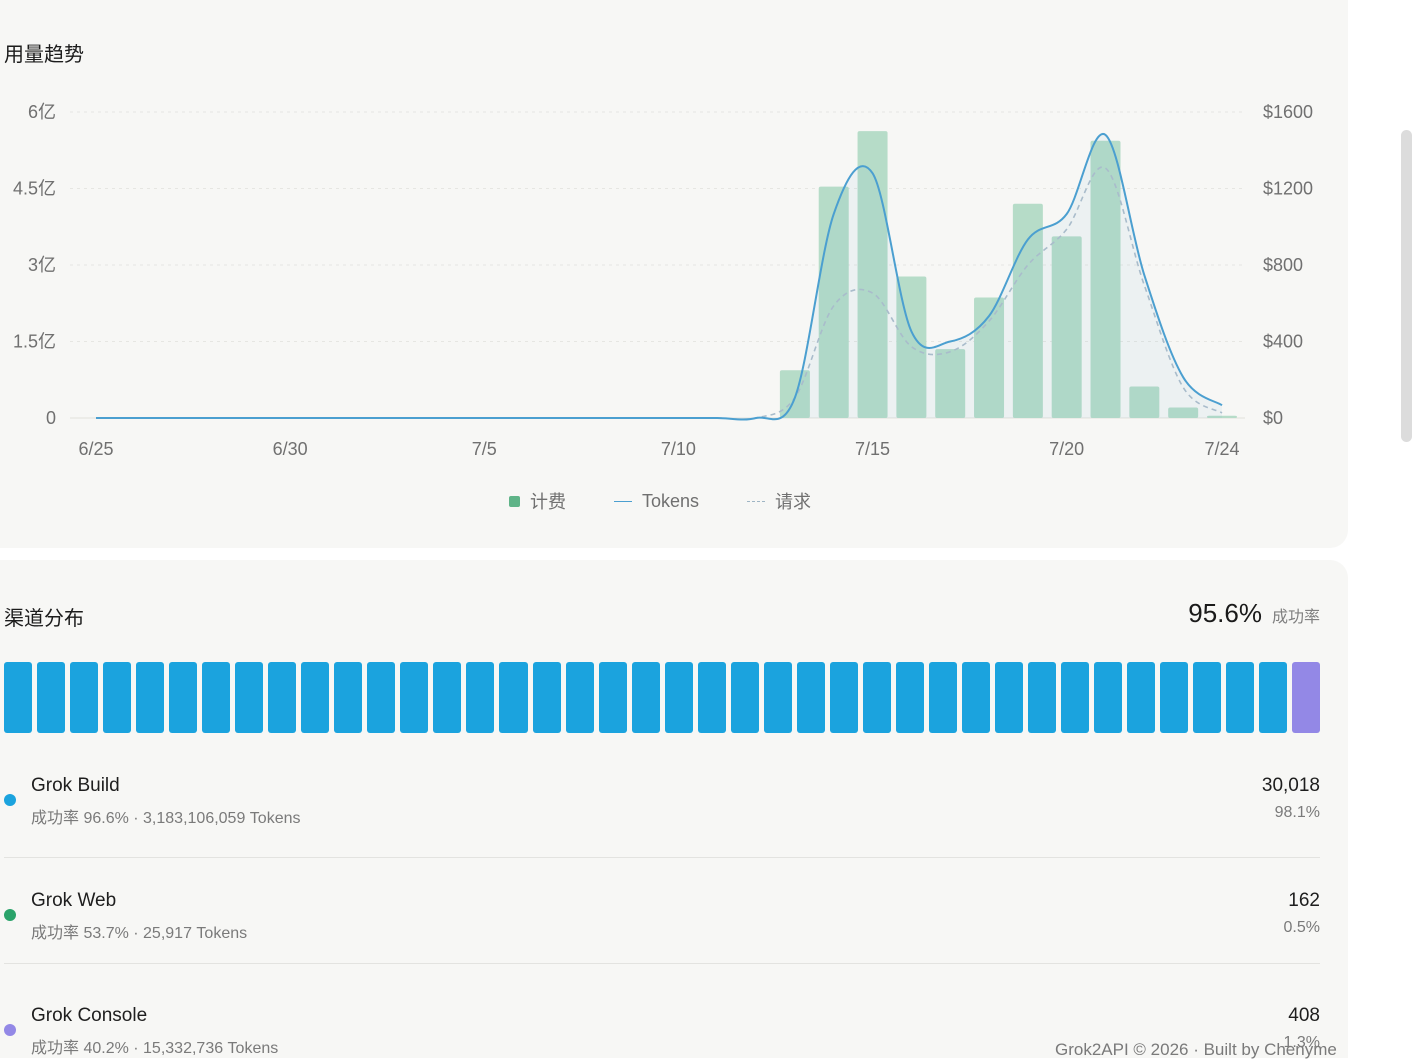  Describe the element at coordinates (1066, 449) in the screenshot. I see `x-tick-label: 7/20` at that location.